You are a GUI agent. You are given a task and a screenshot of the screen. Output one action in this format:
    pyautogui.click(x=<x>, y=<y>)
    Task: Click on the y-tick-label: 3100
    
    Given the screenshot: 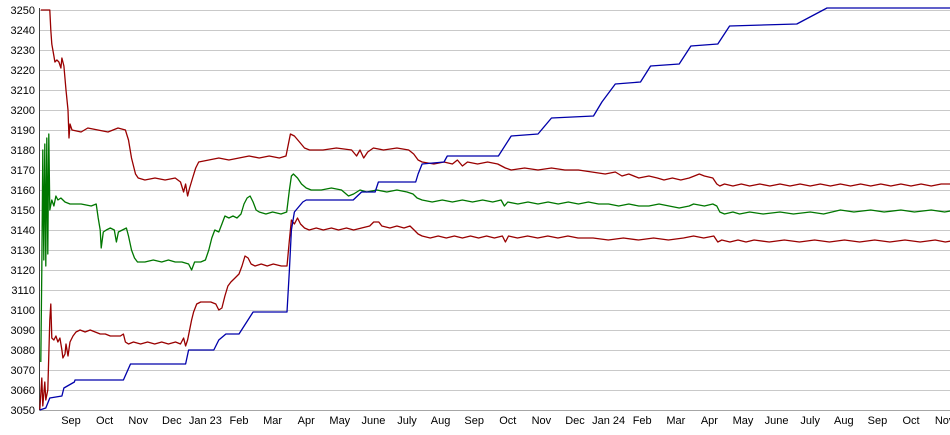 What is the action you would take?
    pyautogui.click(x=23, y=311)
    